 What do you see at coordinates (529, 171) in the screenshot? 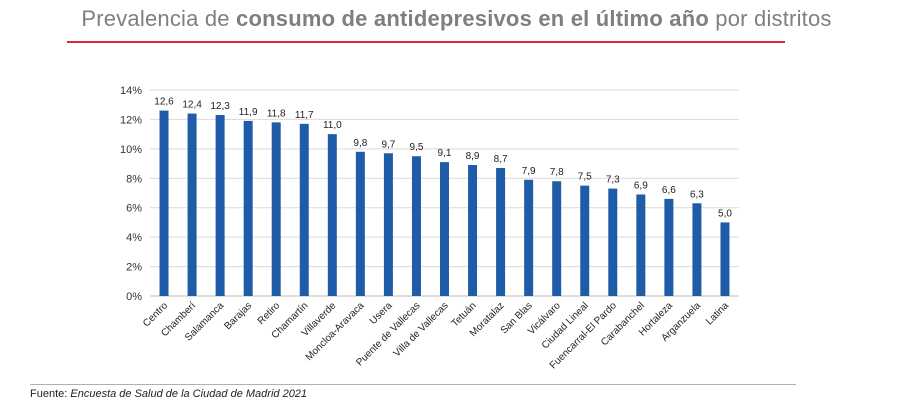
I see `bar-value-label: 7,9` at bounding box center [529, 171].